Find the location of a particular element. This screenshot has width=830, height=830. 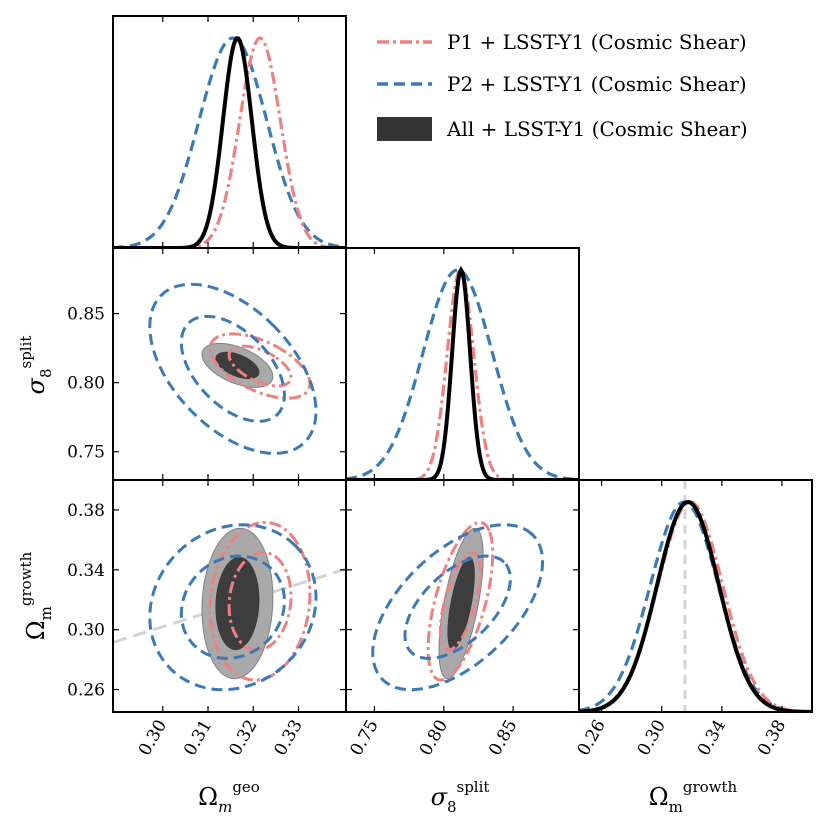

legend-label-all: All + LSST-Y1 (Cosmic Shear) is located at coordinates (597, 129).